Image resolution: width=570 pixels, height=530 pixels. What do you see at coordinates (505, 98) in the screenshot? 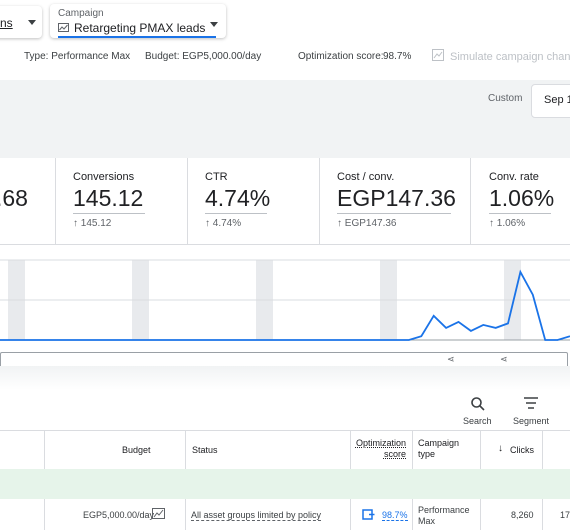
I see `date-range-label: Custom` at bounding box center [505, 98].